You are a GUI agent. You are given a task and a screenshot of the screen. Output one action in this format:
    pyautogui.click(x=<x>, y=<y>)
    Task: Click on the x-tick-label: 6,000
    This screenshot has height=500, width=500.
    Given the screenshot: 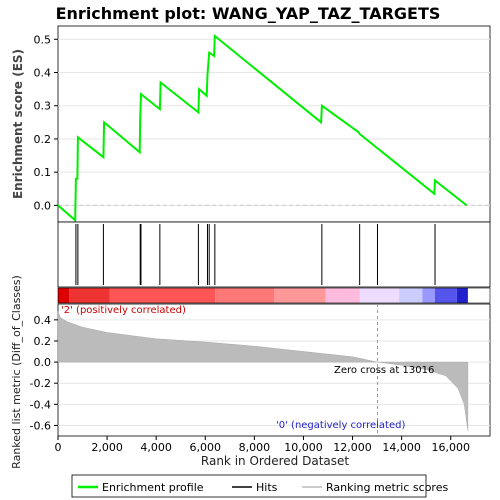 What is the action you would take?
    pyautogui.click(x=206, y=447)
    